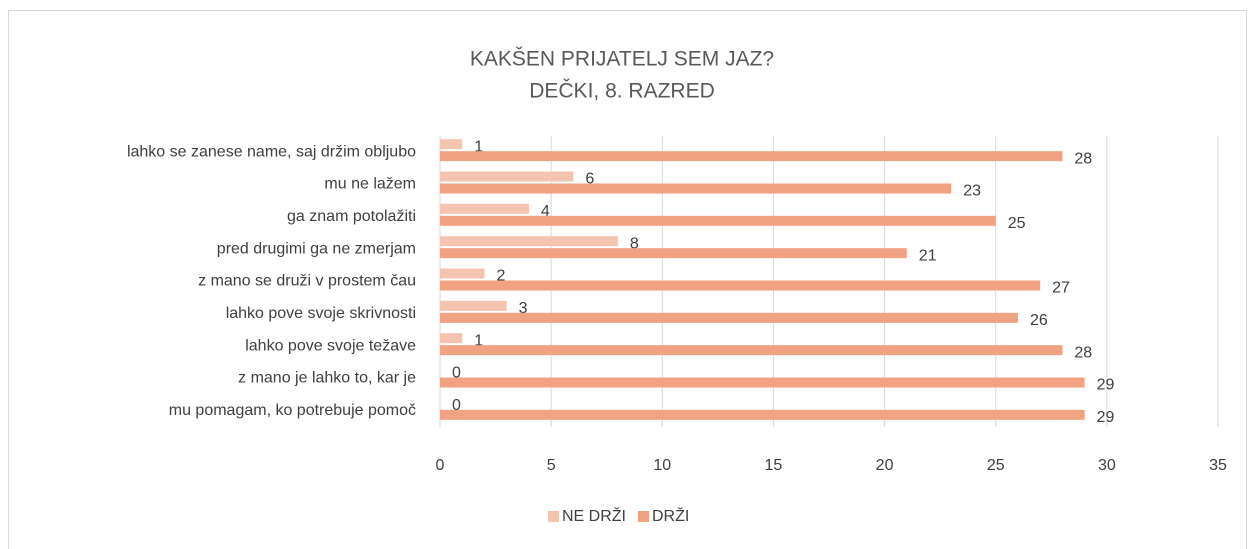 The image size is (1249, 549). What do you see at coordinates (594, 515) in the screenshot?
I see `legend-label: NE DRŽI` at bounding box center [594, 515].